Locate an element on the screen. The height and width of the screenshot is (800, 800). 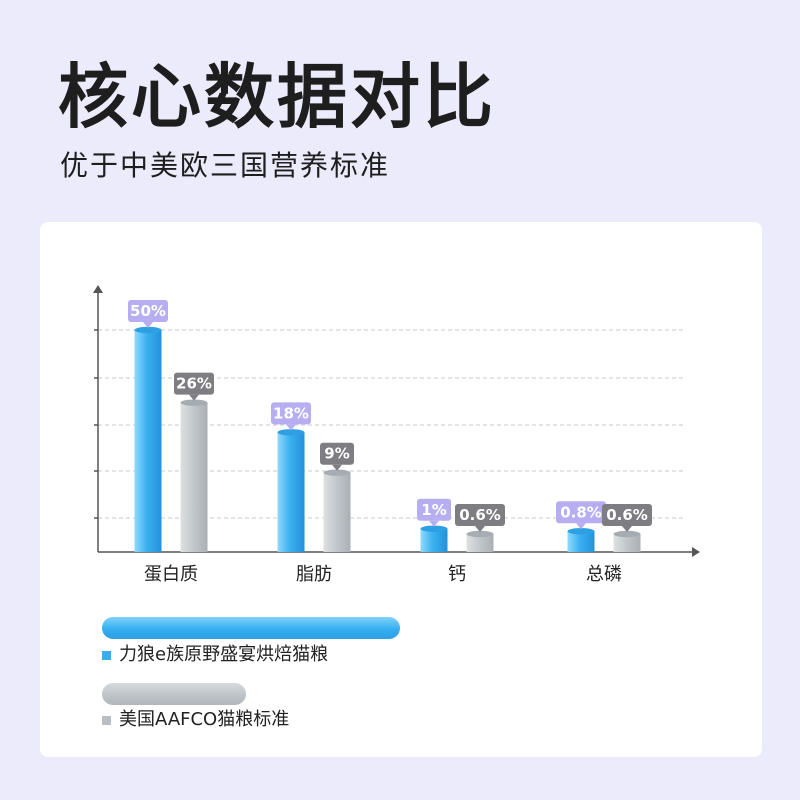
legend-swatch-primary is located at coordinates (106, 655).